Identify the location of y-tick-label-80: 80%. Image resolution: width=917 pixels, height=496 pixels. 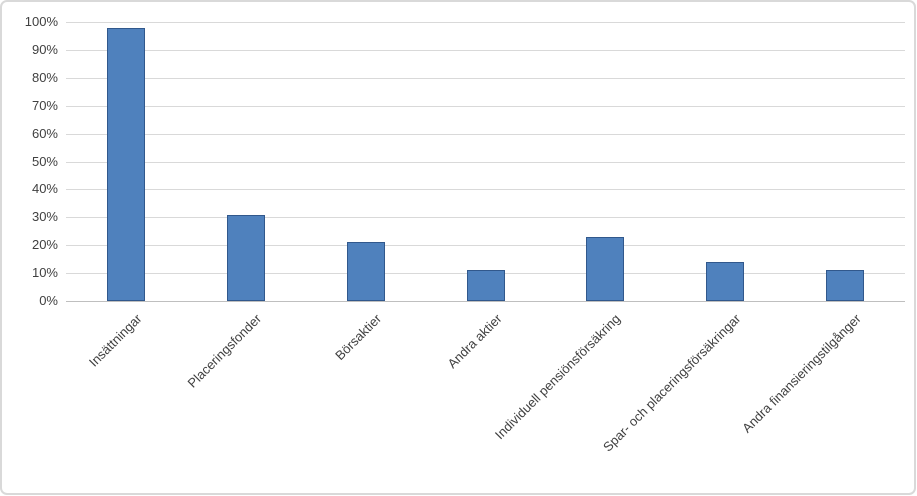
(44, 77).